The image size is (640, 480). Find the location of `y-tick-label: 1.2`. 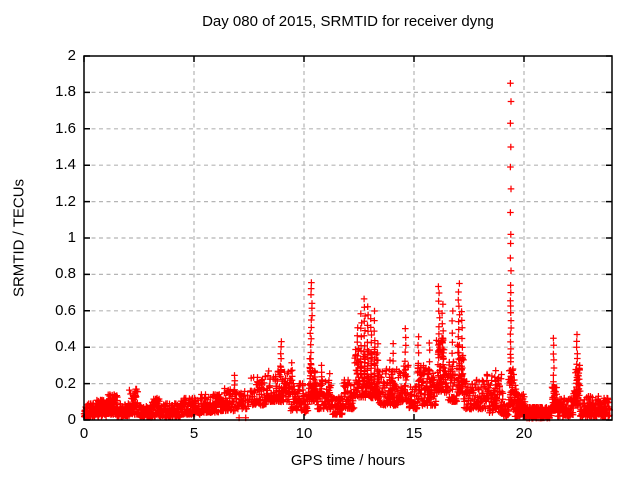

y-tick-label: 1.2 is located at coordinates (65, 201).